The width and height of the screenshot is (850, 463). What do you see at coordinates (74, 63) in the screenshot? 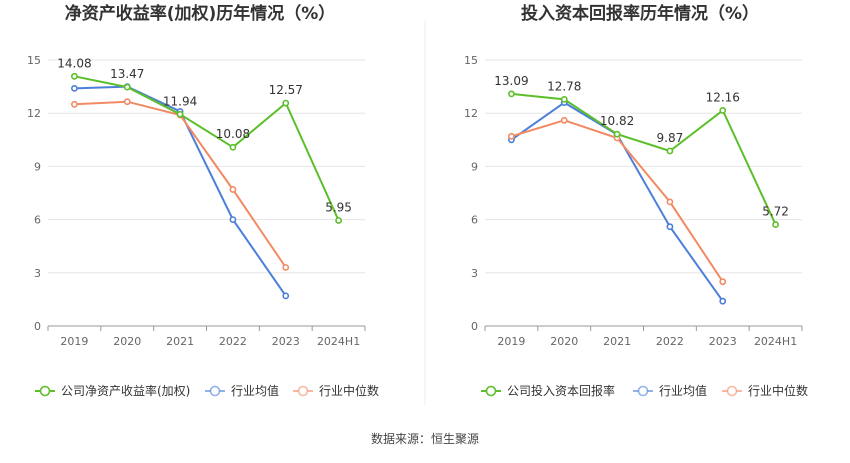
I see `data-label: 14.08` at bounding box center [74, 63].